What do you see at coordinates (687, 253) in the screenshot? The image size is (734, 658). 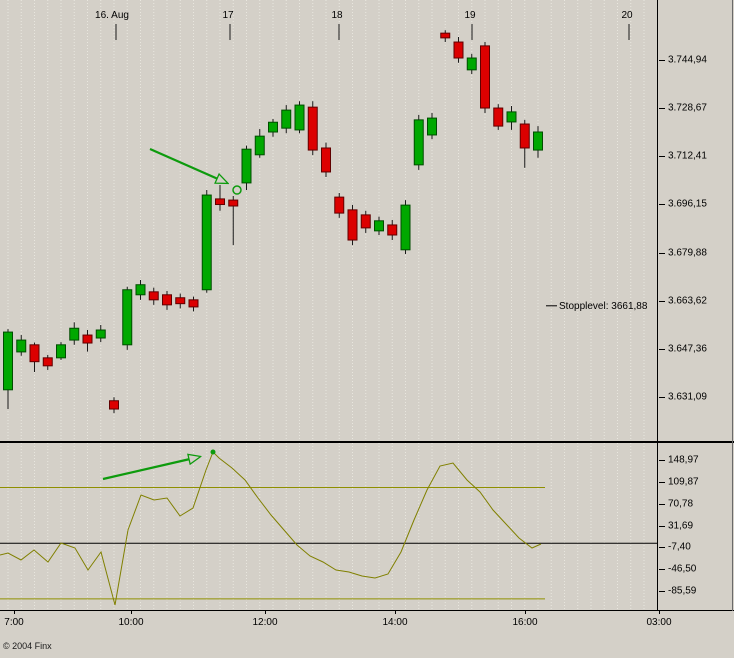 I see `axis-label: 3.679,88` at bounding box center [687, 253].